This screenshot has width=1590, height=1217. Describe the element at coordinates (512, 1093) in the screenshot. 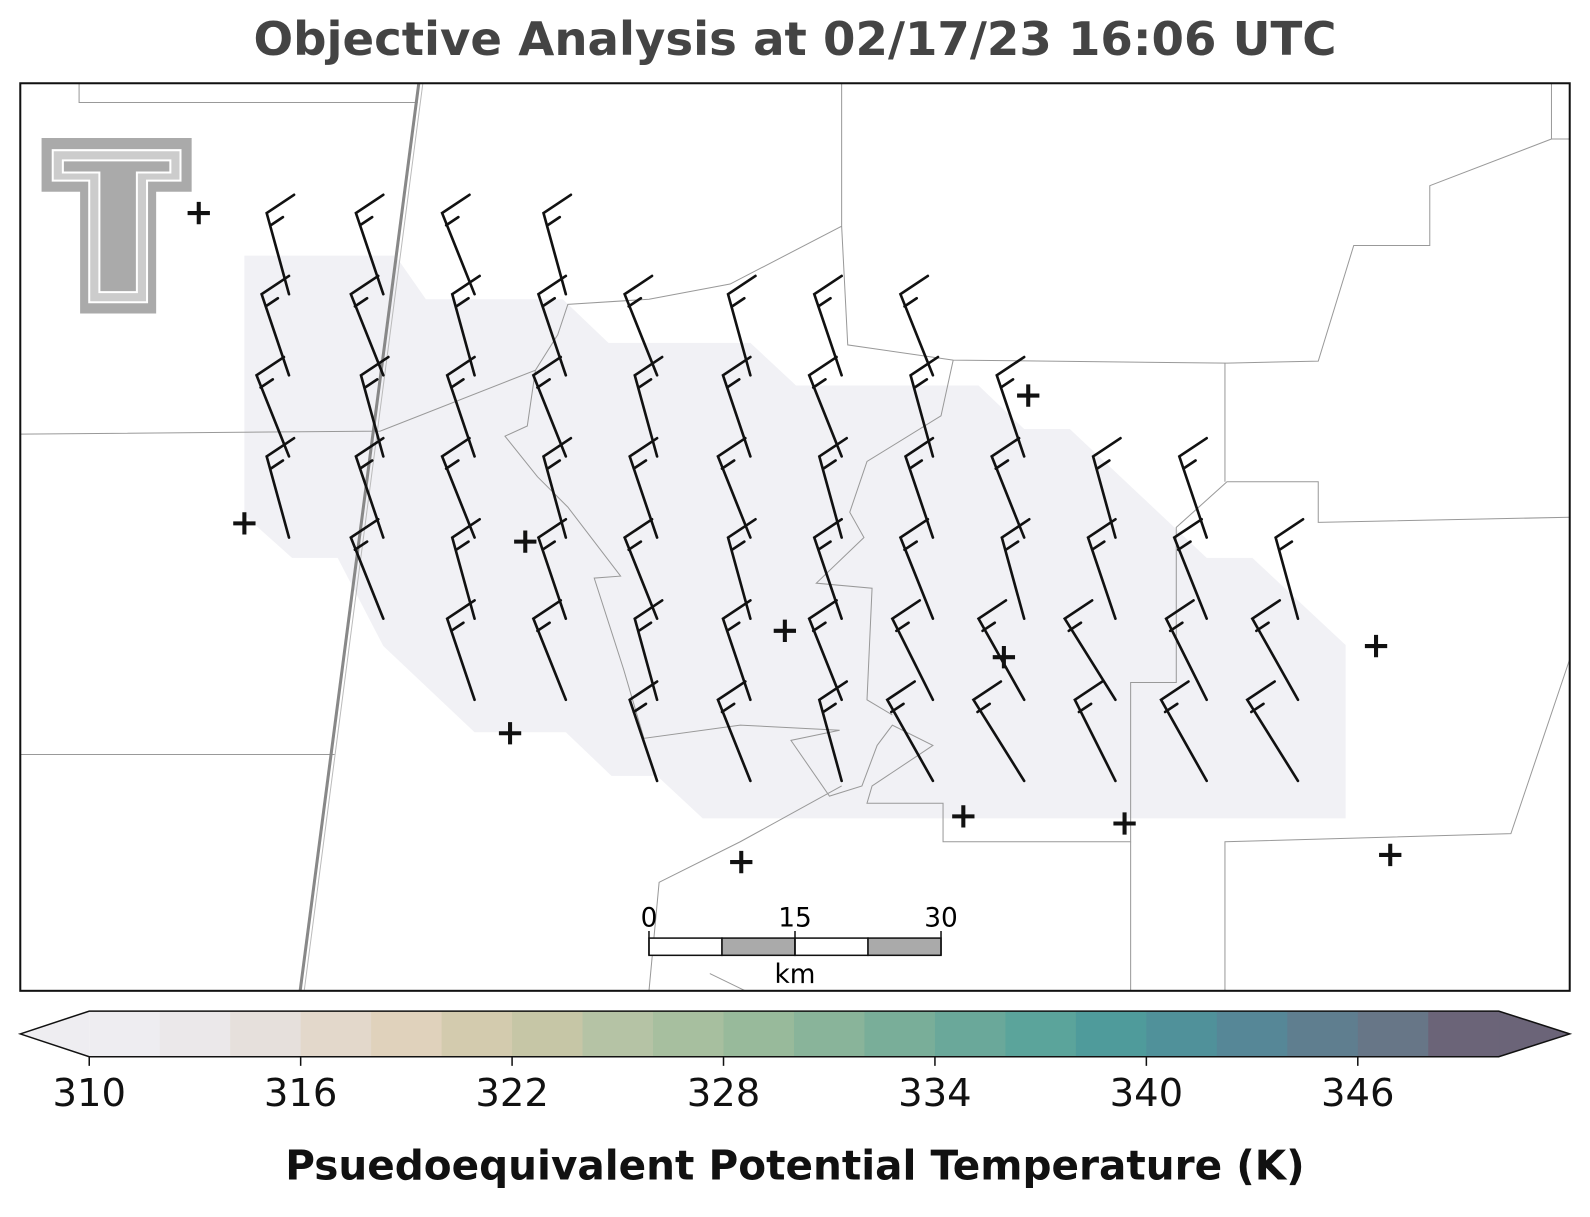

I see `colorbar-tick-label: 322` at that location.